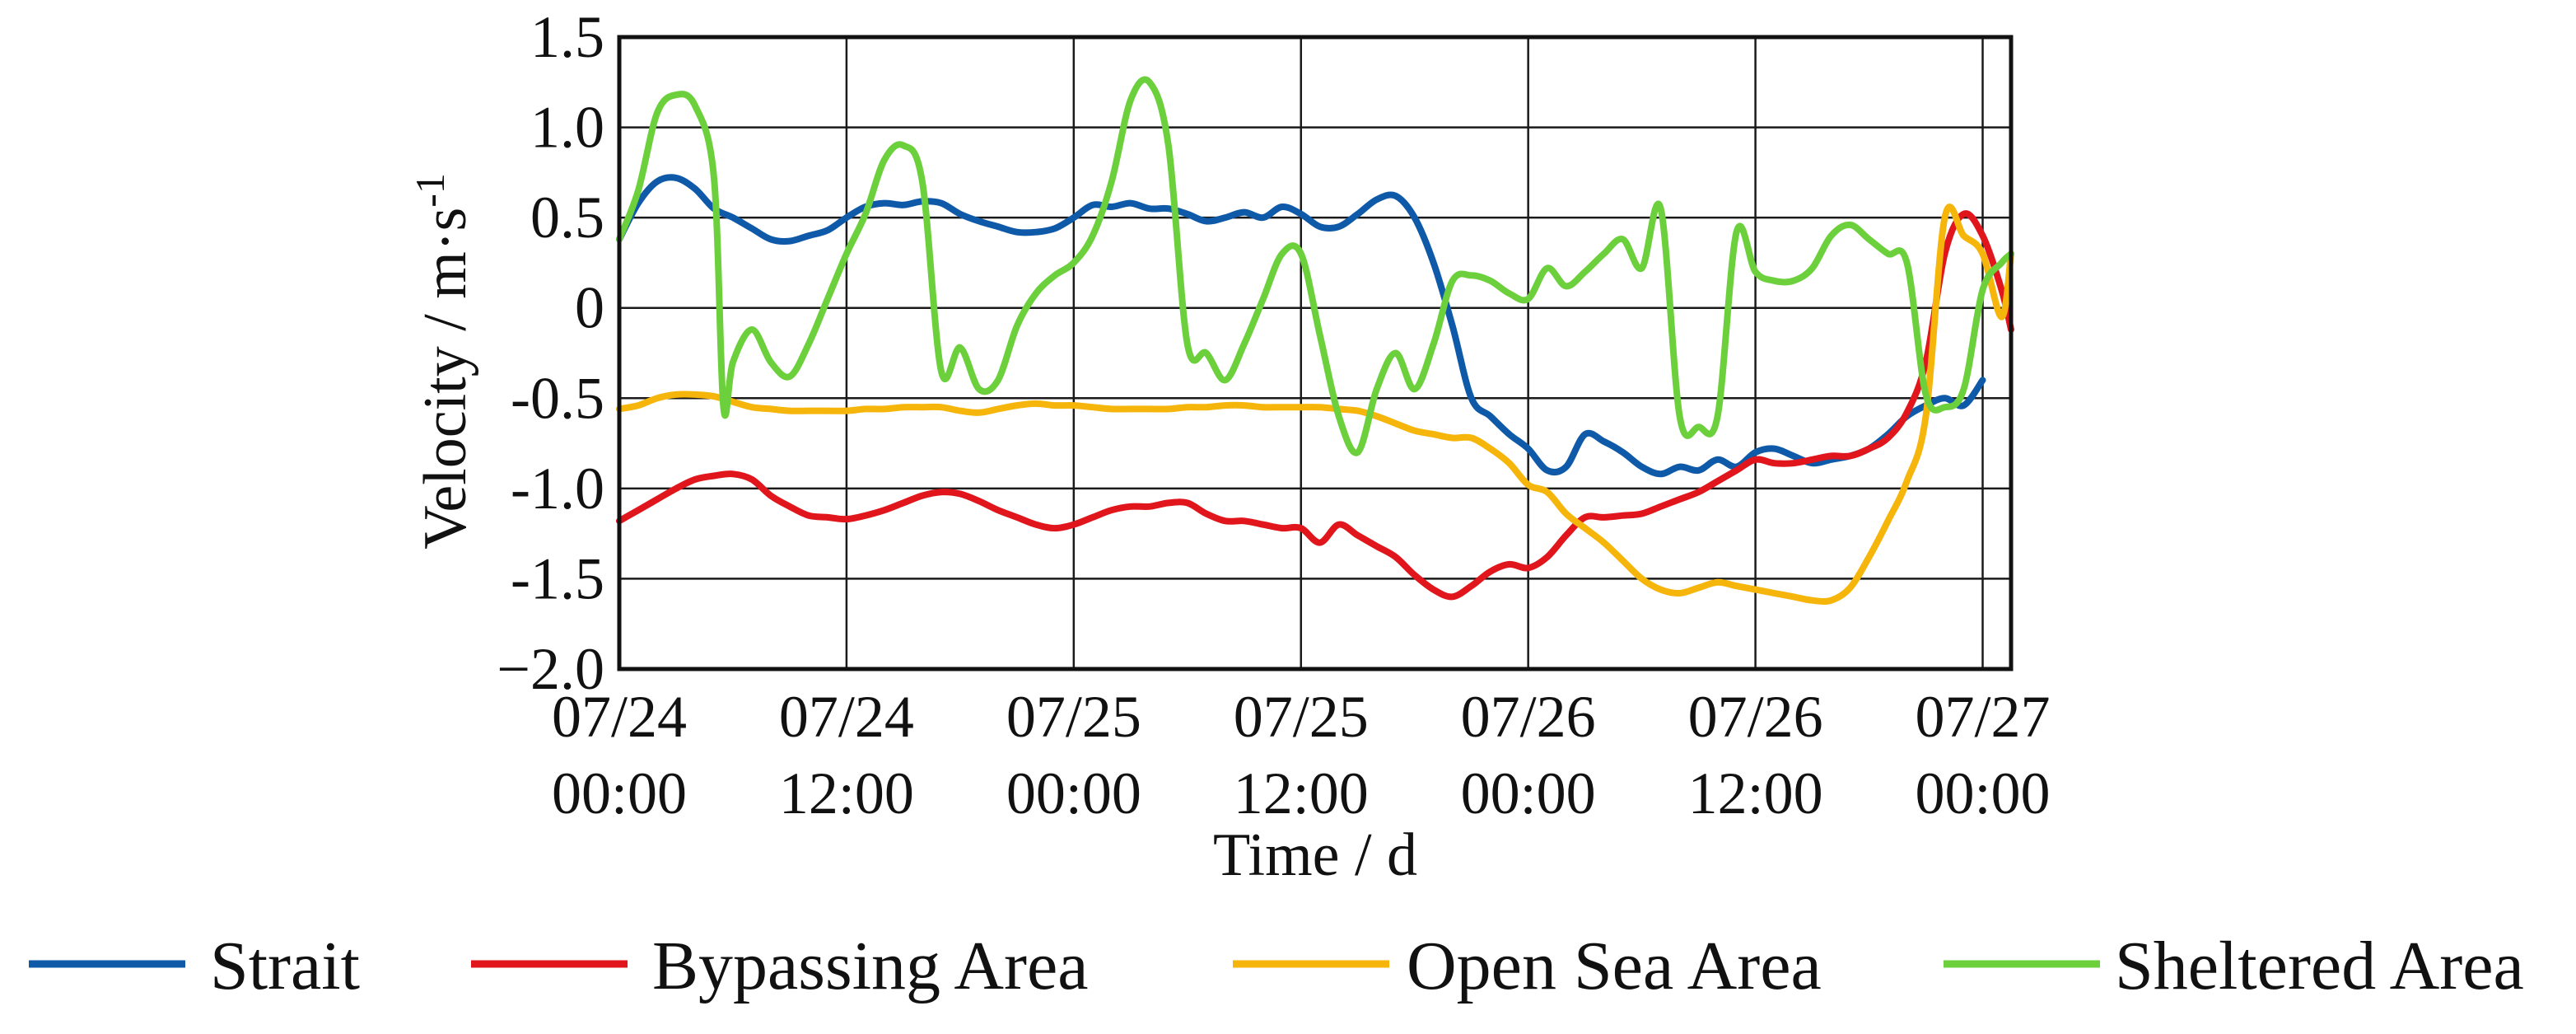 The width and height of the screenshot is (2576, 1034). Describe the element at coordinates (550, 353) in the screenshot. I see `y-tick-labels: 1.5 1.0 0.5 0 -0.5 -1.0 -1.5 −2.0` at that location.